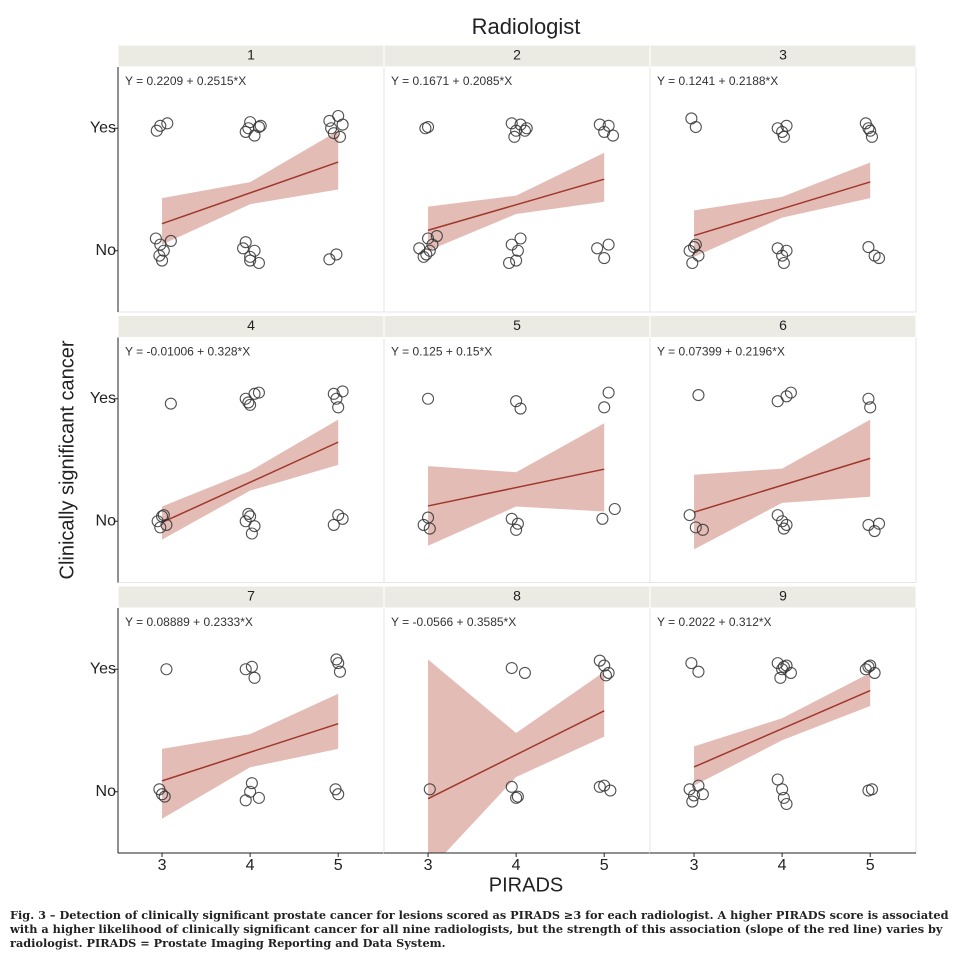 This screenshot has width=974, height=968. Describe the element at coordinates (517, 325) in the screenshot. I see `facet-label: 5` at that location.